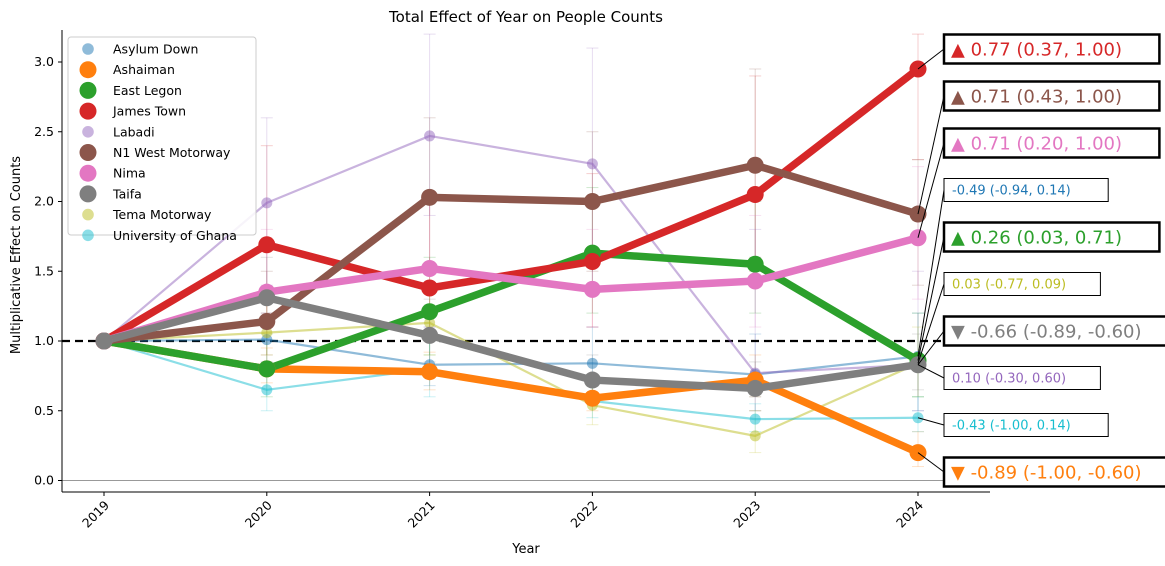  Describe the element at coordinates (1046, 331) in the screenshot. I see `annotation-label: ▼ -0.66 (-0.89, -0.60)` at that location.